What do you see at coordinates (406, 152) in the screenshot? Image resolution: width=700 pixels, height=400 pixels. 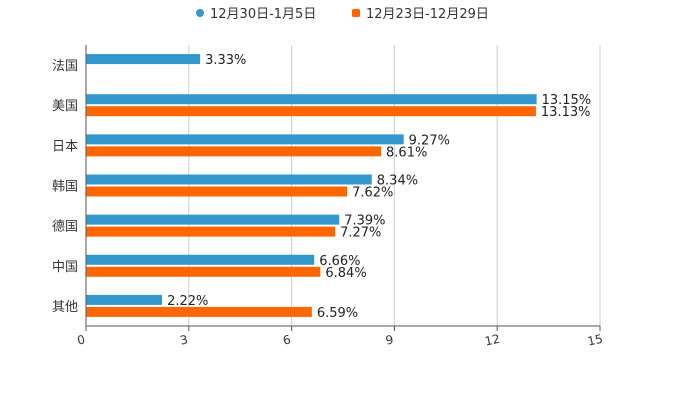 I see `data-label: 8.61%` at bounding box center [406, 152].